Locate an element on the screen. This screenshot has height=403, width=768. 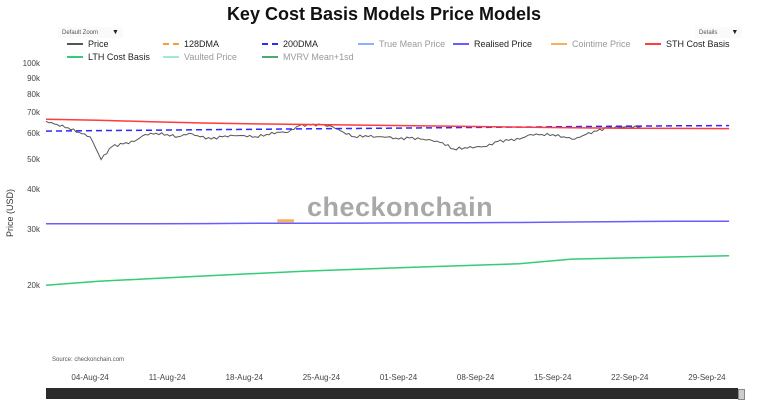
legend-item: STH Cost Basis is located at coordinates (687, 44).